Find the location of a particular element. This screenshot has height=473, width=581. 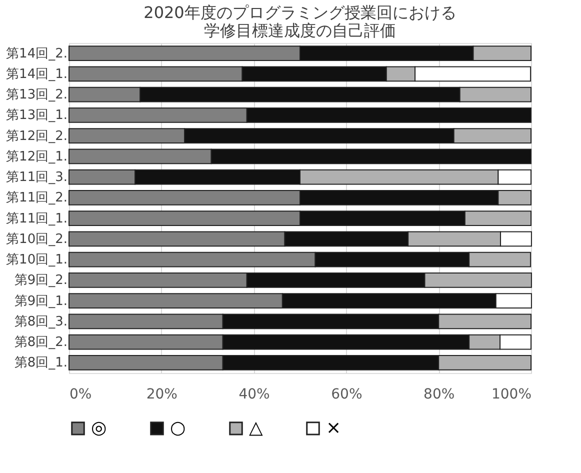

y-tick-label: 第8回_1. is located at coordinates (41, 363).